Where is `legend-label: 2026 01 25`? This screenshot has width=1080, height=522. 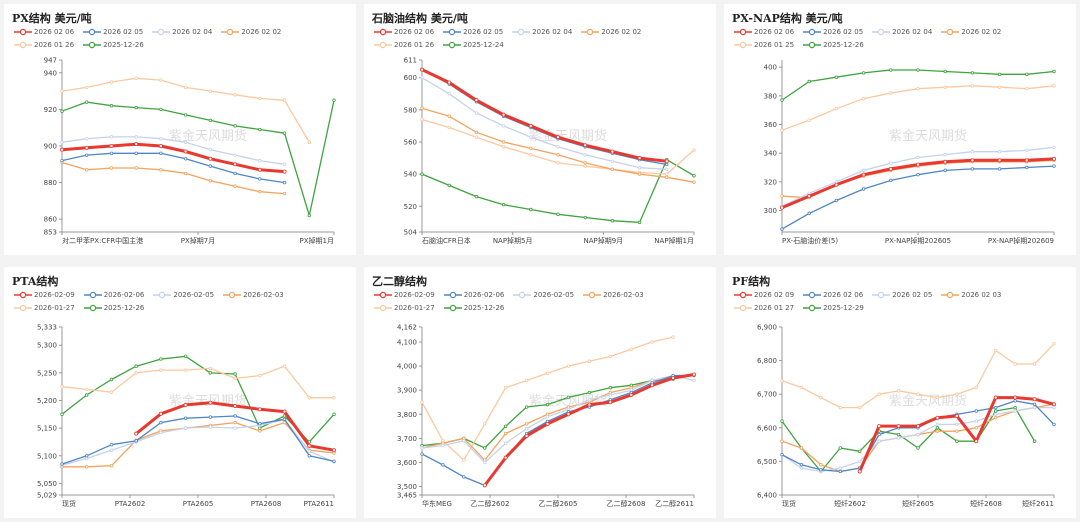
legend-label: 2026 01 25 is located at coordinates (774, 45).